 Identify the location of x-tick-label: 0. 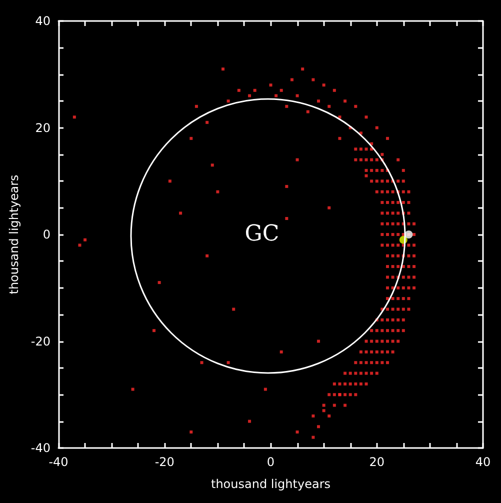
(270, 462).